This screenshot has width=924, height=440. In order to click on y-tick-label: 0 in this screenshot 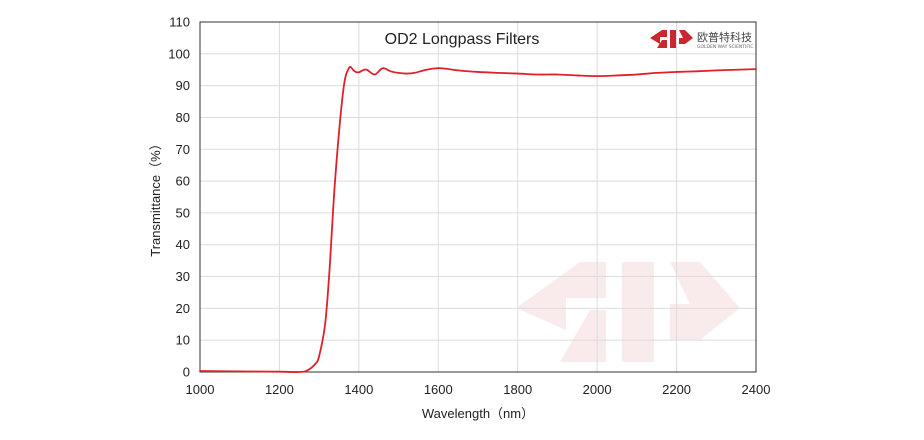, I will do `click(186, 372)`.